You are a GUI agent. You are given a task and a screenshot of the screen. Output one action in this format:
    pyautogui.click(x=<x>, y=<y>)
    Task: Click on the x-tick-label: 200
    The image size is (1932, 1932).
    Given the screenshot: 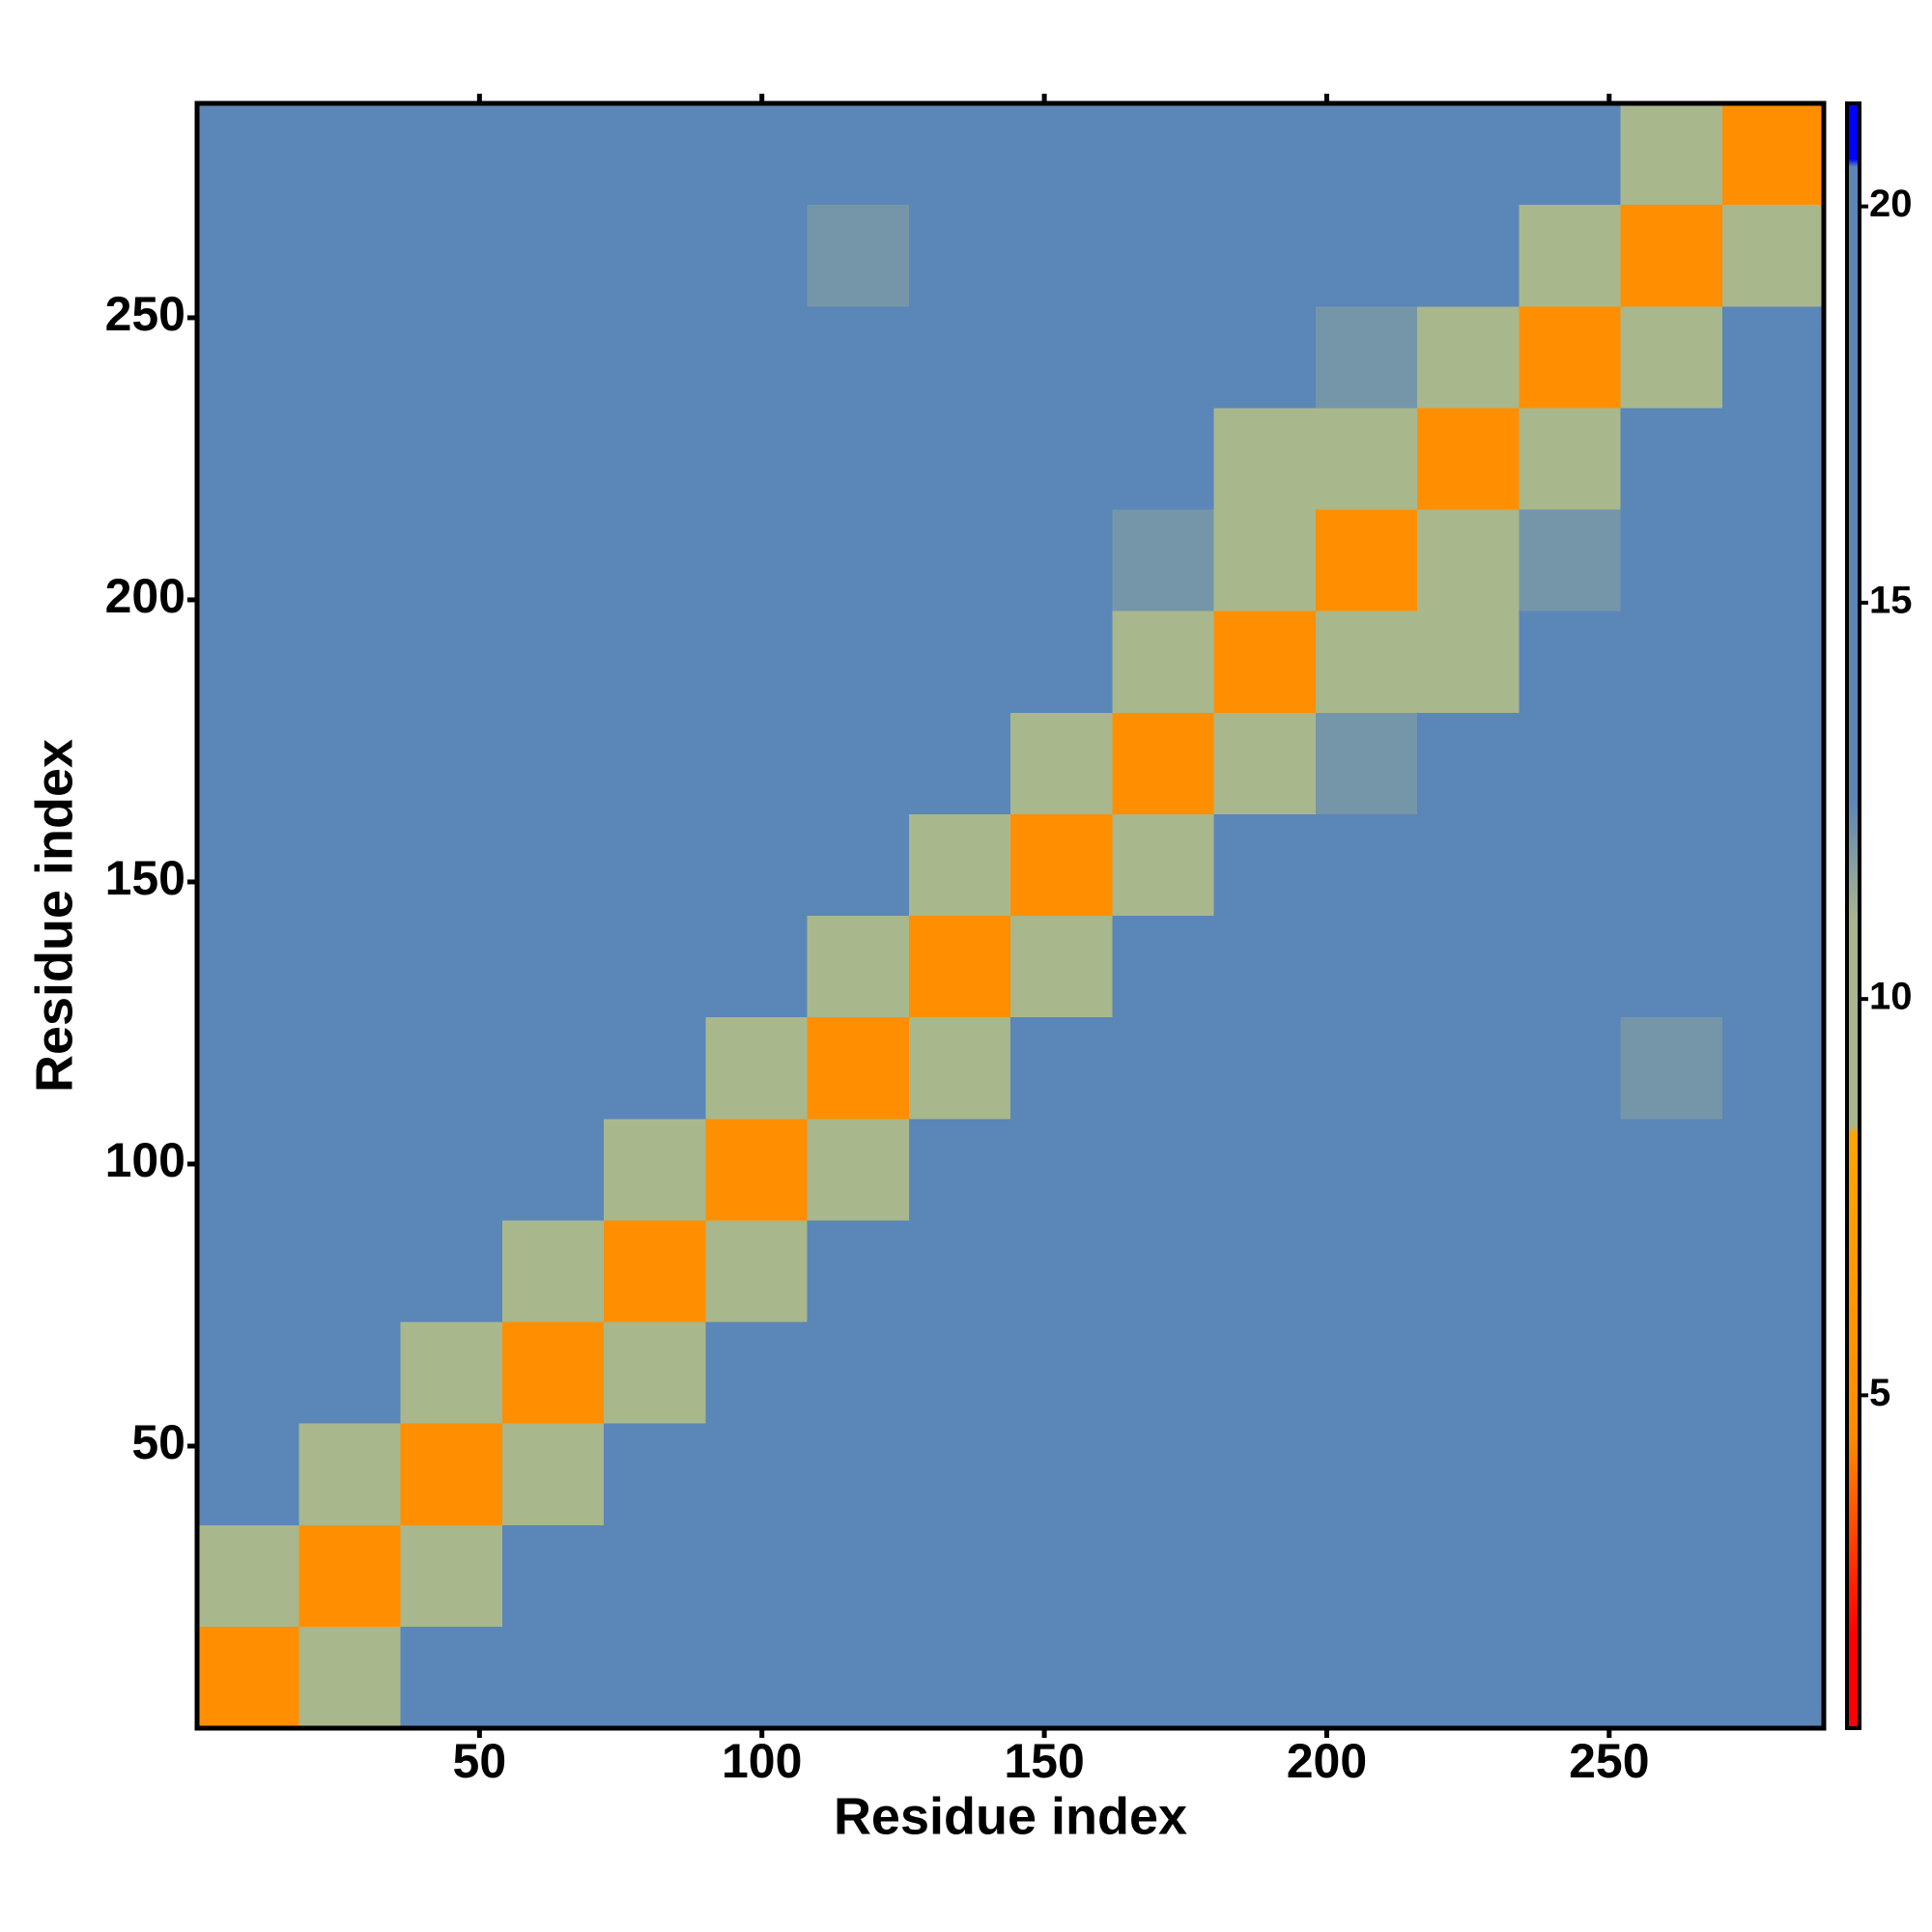 What is the action you would take?
    pyautogui.click(x=1327, y=1761)
    